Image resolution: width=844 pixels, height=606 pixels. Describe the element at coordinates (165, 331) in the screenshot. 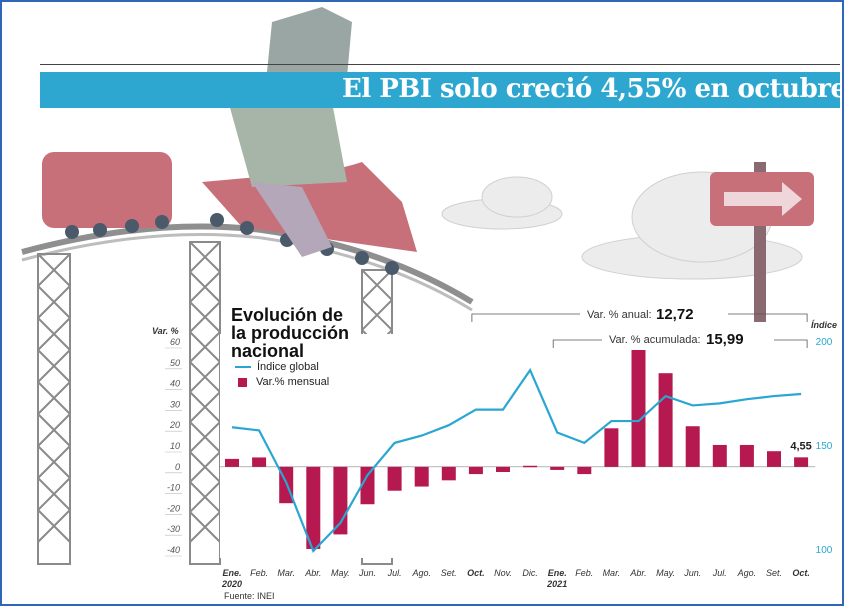

I see `left-axis-title: Var. %` at that location.